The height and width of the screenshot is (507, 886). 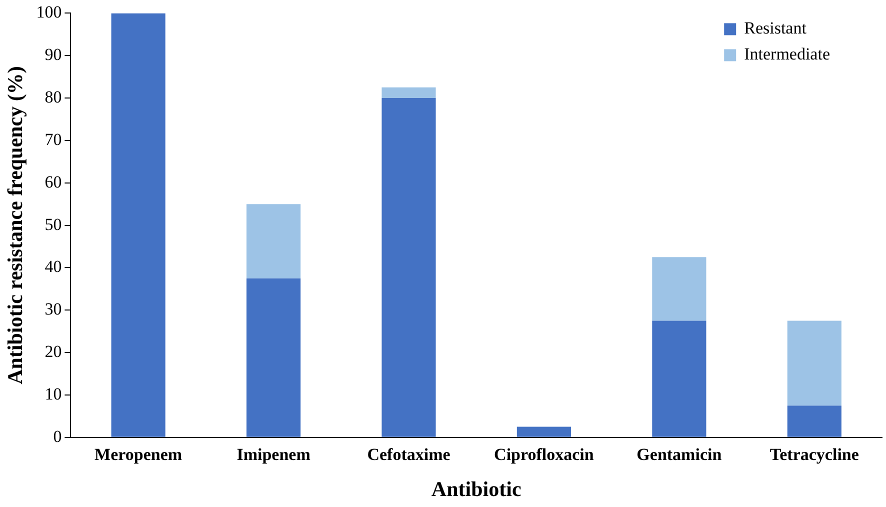 I want to click on y-tick-label: 10, so click(x=53, y=394).